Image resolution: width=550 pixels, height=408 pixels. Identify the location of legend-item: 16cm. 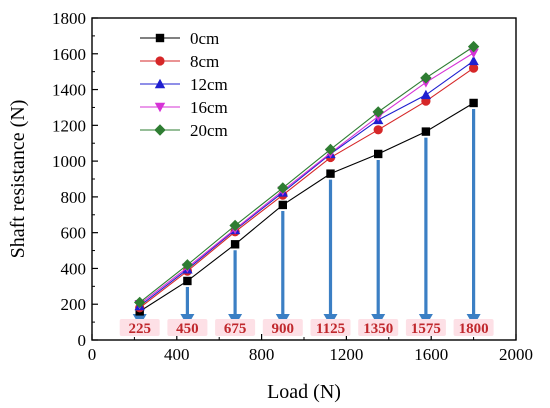
(184, 107).